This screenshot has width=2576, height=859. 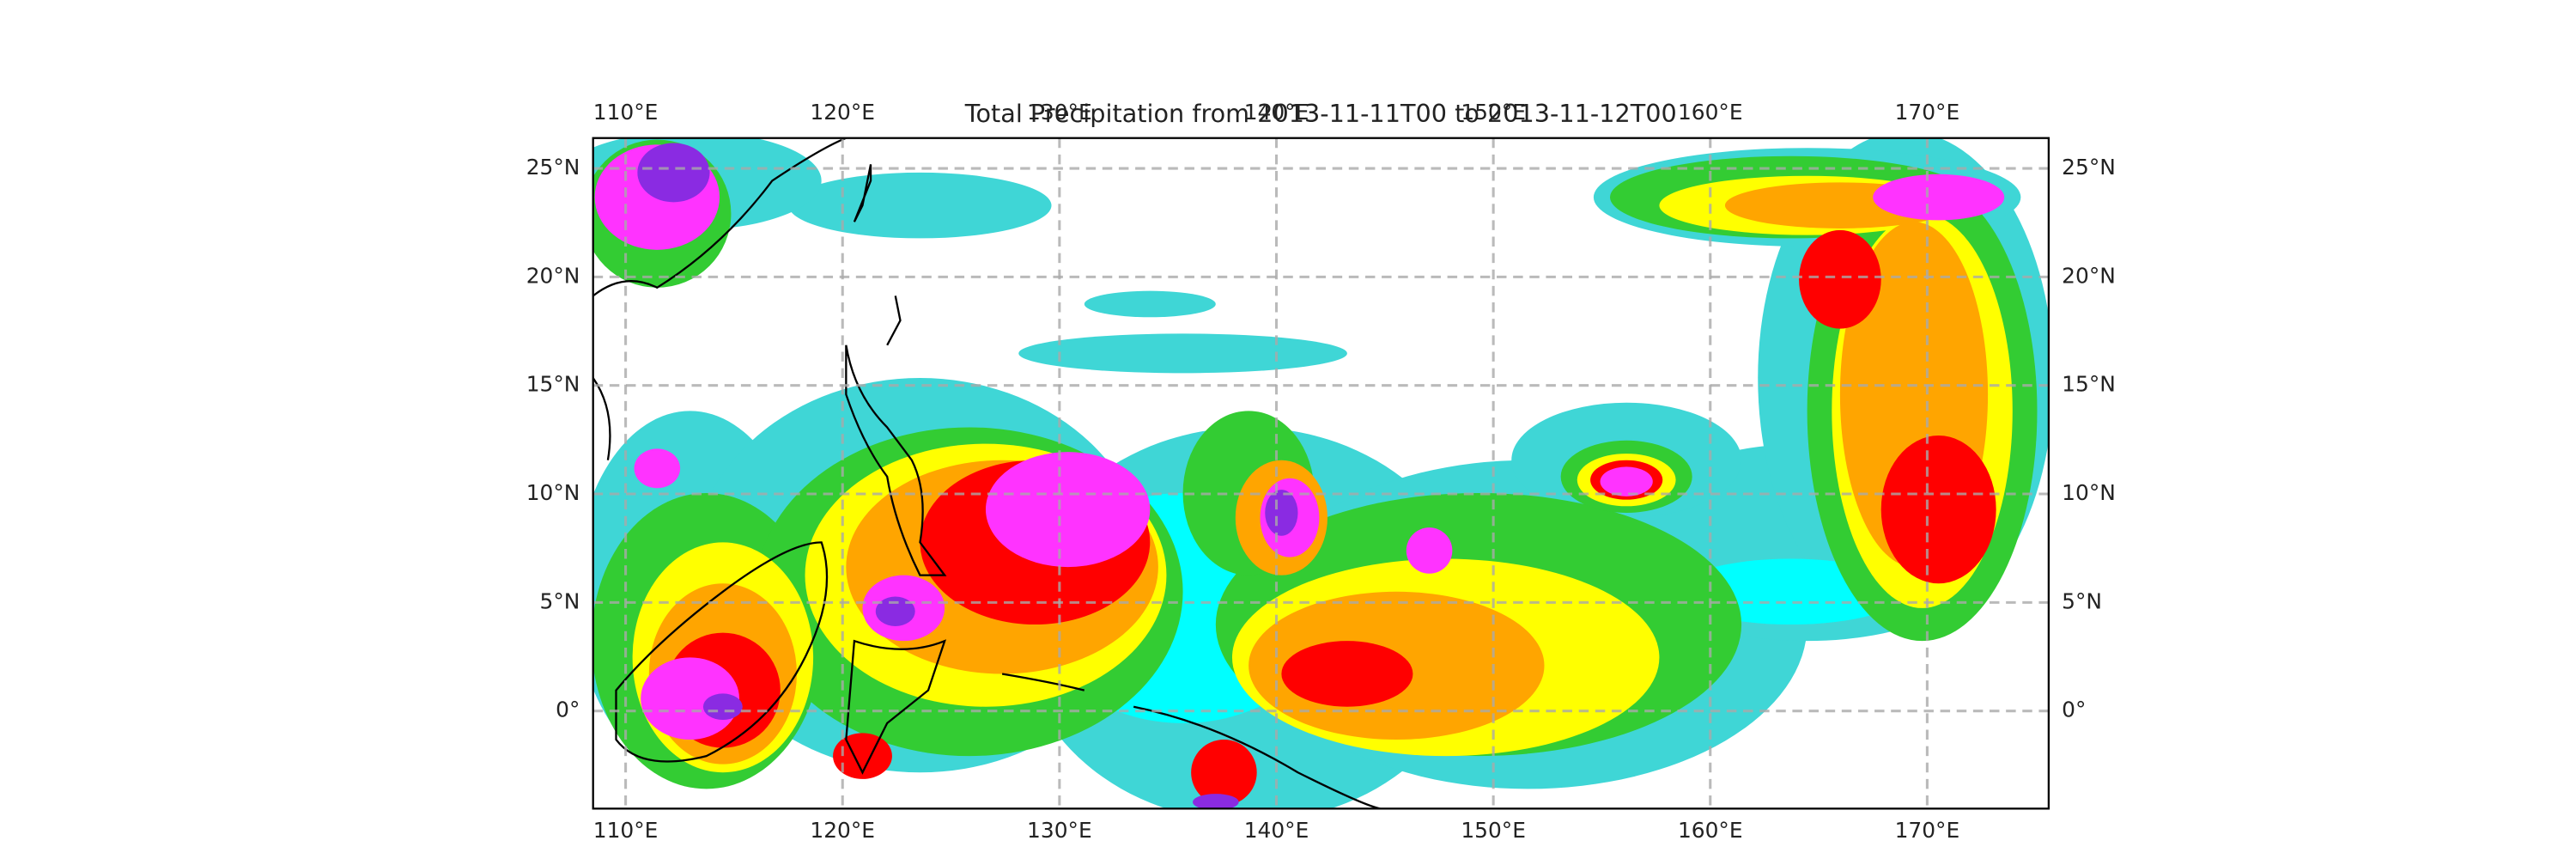 I want to click on lat-label-right: 5°N, so click(x=2082, y=600).